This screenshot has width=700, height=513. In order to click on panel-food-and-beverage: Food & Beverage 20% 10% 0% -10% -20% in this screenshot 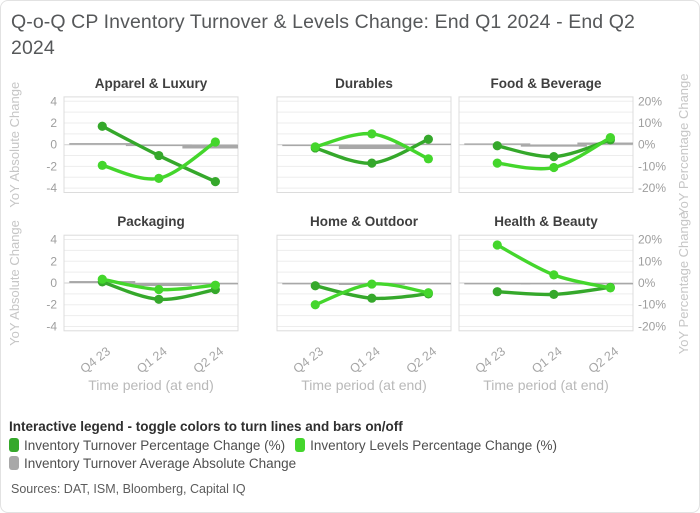, I will do `click(562, 135)`.